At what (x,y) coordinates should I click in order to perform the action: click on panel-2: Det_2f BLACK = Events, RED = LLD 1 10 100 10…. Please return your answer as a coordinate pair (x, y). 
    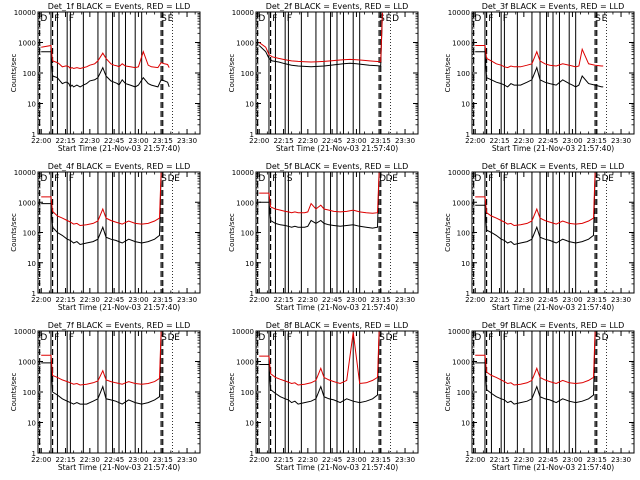
    Looking at the image, I should click on (323, 77).